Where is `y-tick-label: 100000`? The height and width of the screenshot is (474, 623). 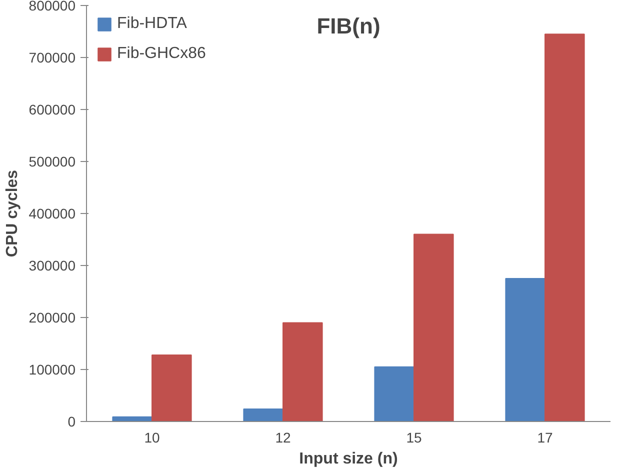 y-tick-label: 100000 is located at coordinates (52, 370).